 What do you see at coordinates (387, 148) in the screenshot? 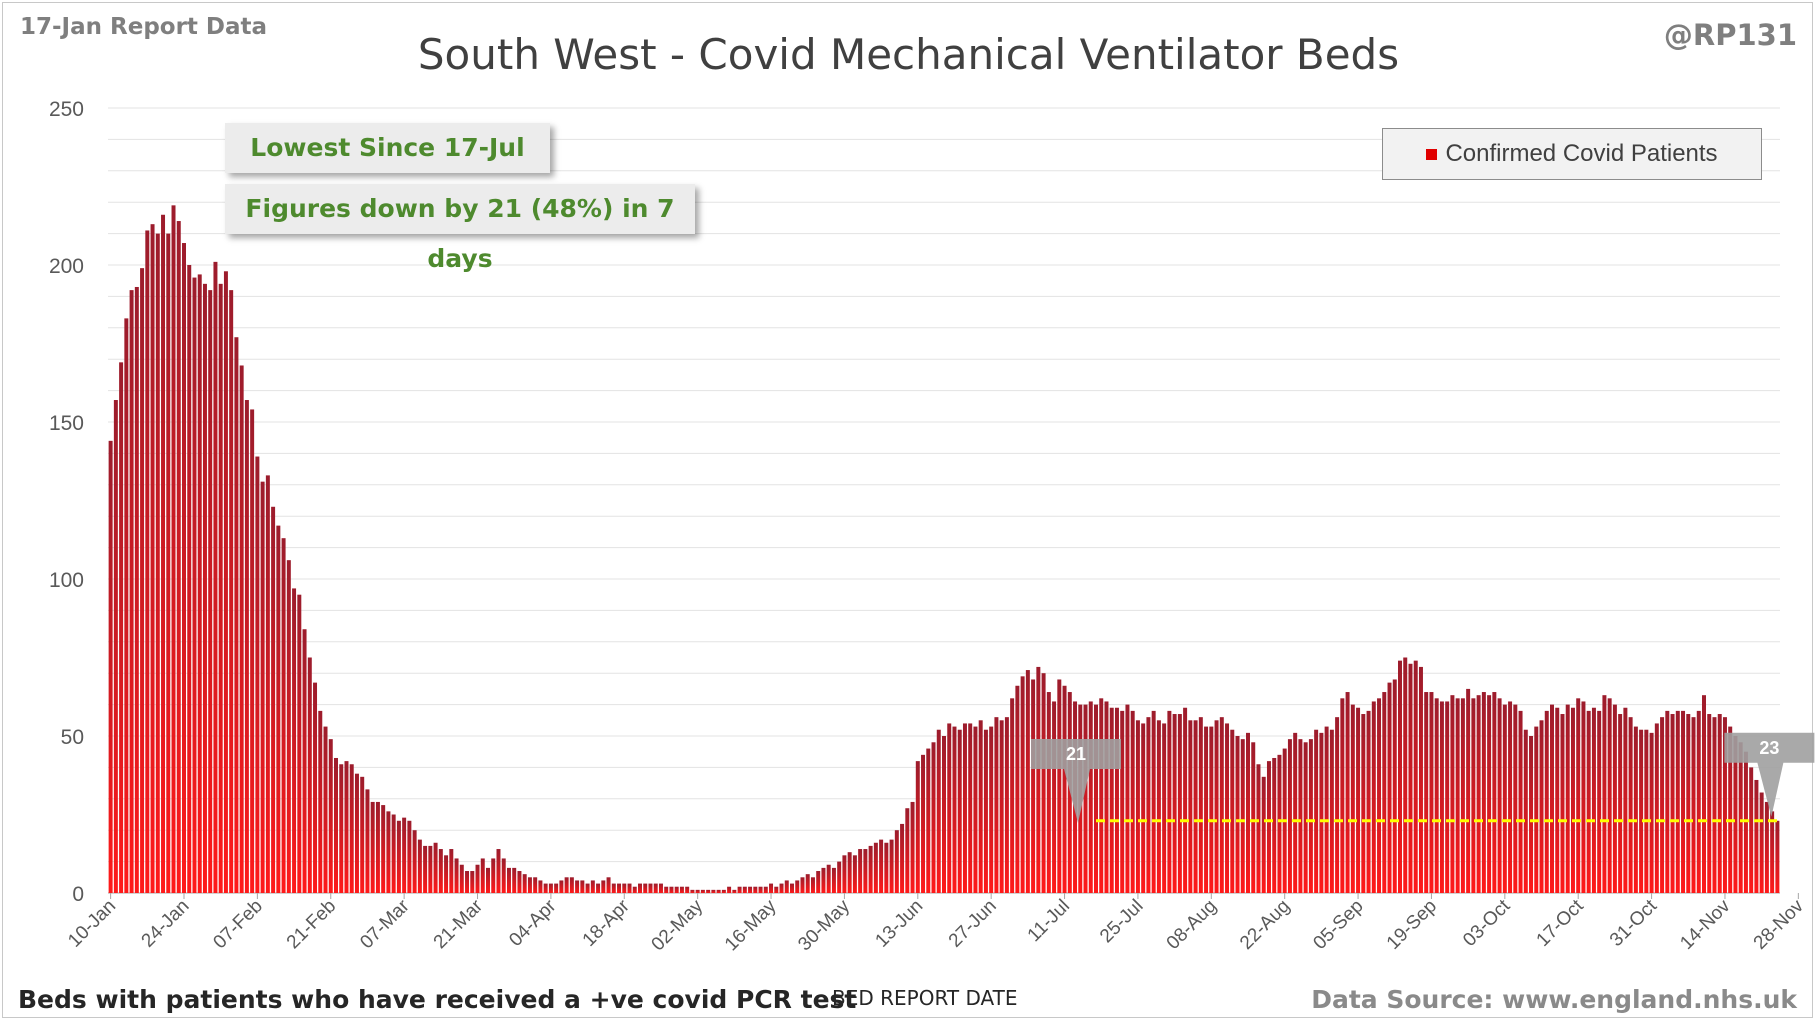
I see `lowest-since-callout: Lowest Since 17-Jul` at bounding box center [387, 148].